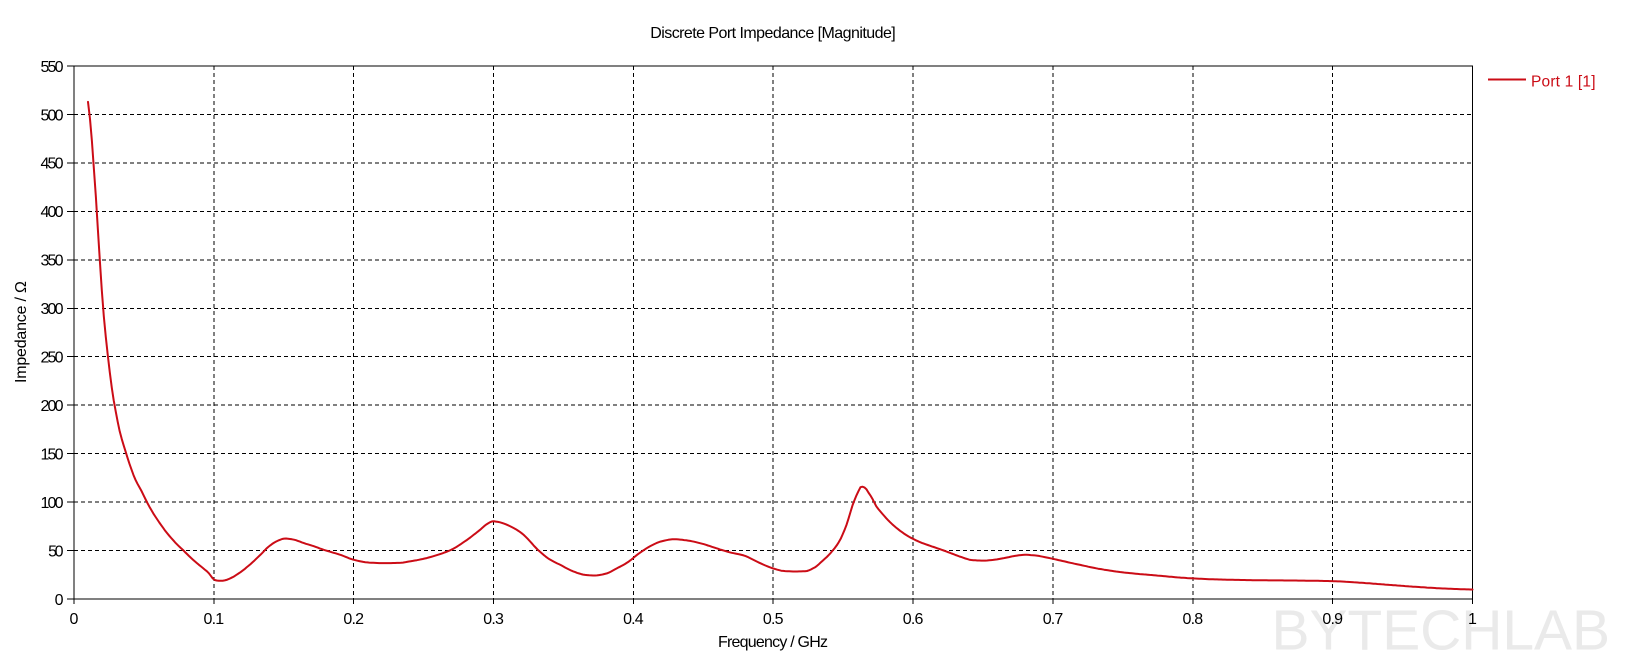 The width and height of the screenshot is (1627, 667). I want to click on svg-text: 1, so click(1472, 619).